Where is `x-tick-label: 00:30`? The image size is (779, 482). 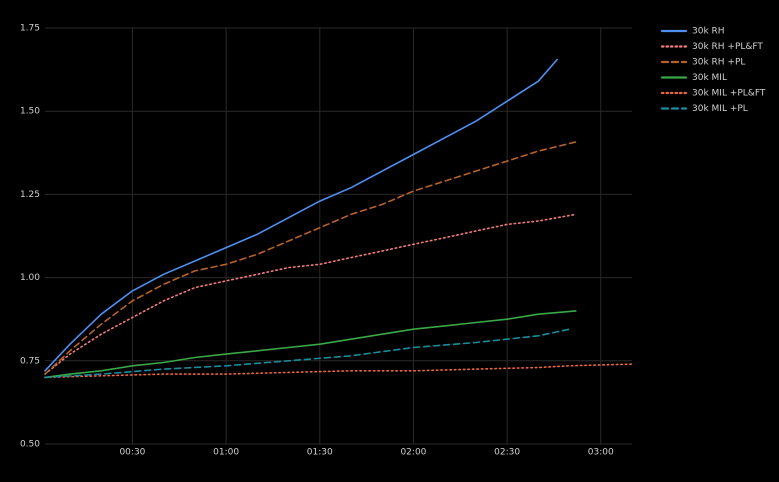 x-tick-label: 00:30 is located at coordinates (132, 453).